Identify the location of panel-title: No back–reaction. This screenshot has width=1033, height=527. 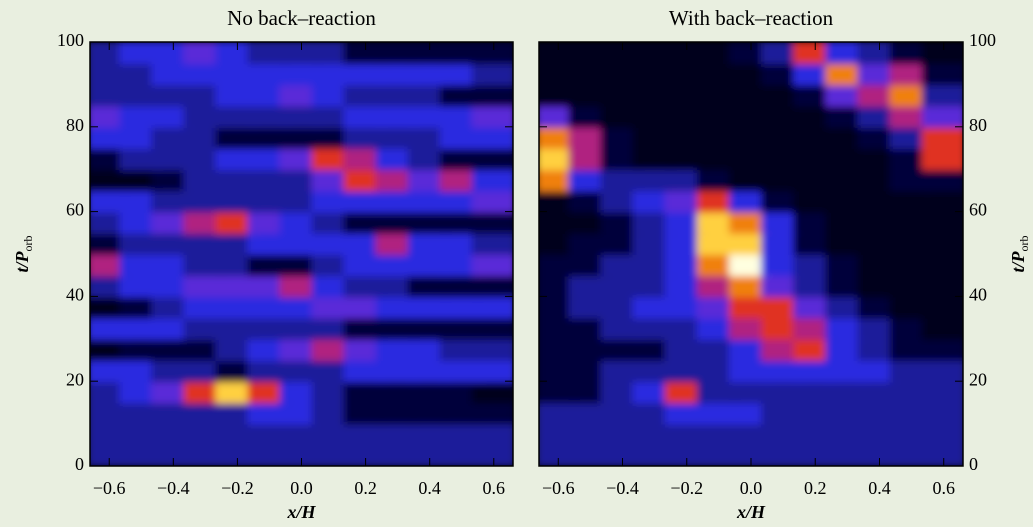
(301, 18).